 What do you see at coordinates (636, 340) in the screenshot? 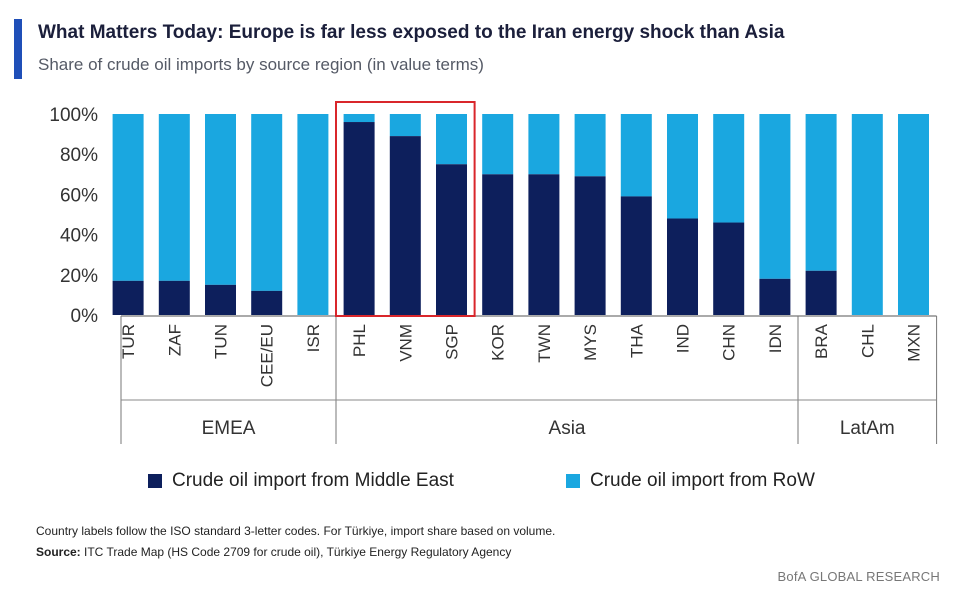
I see `x-tick-label: THA` at bounding box center [636, 340].